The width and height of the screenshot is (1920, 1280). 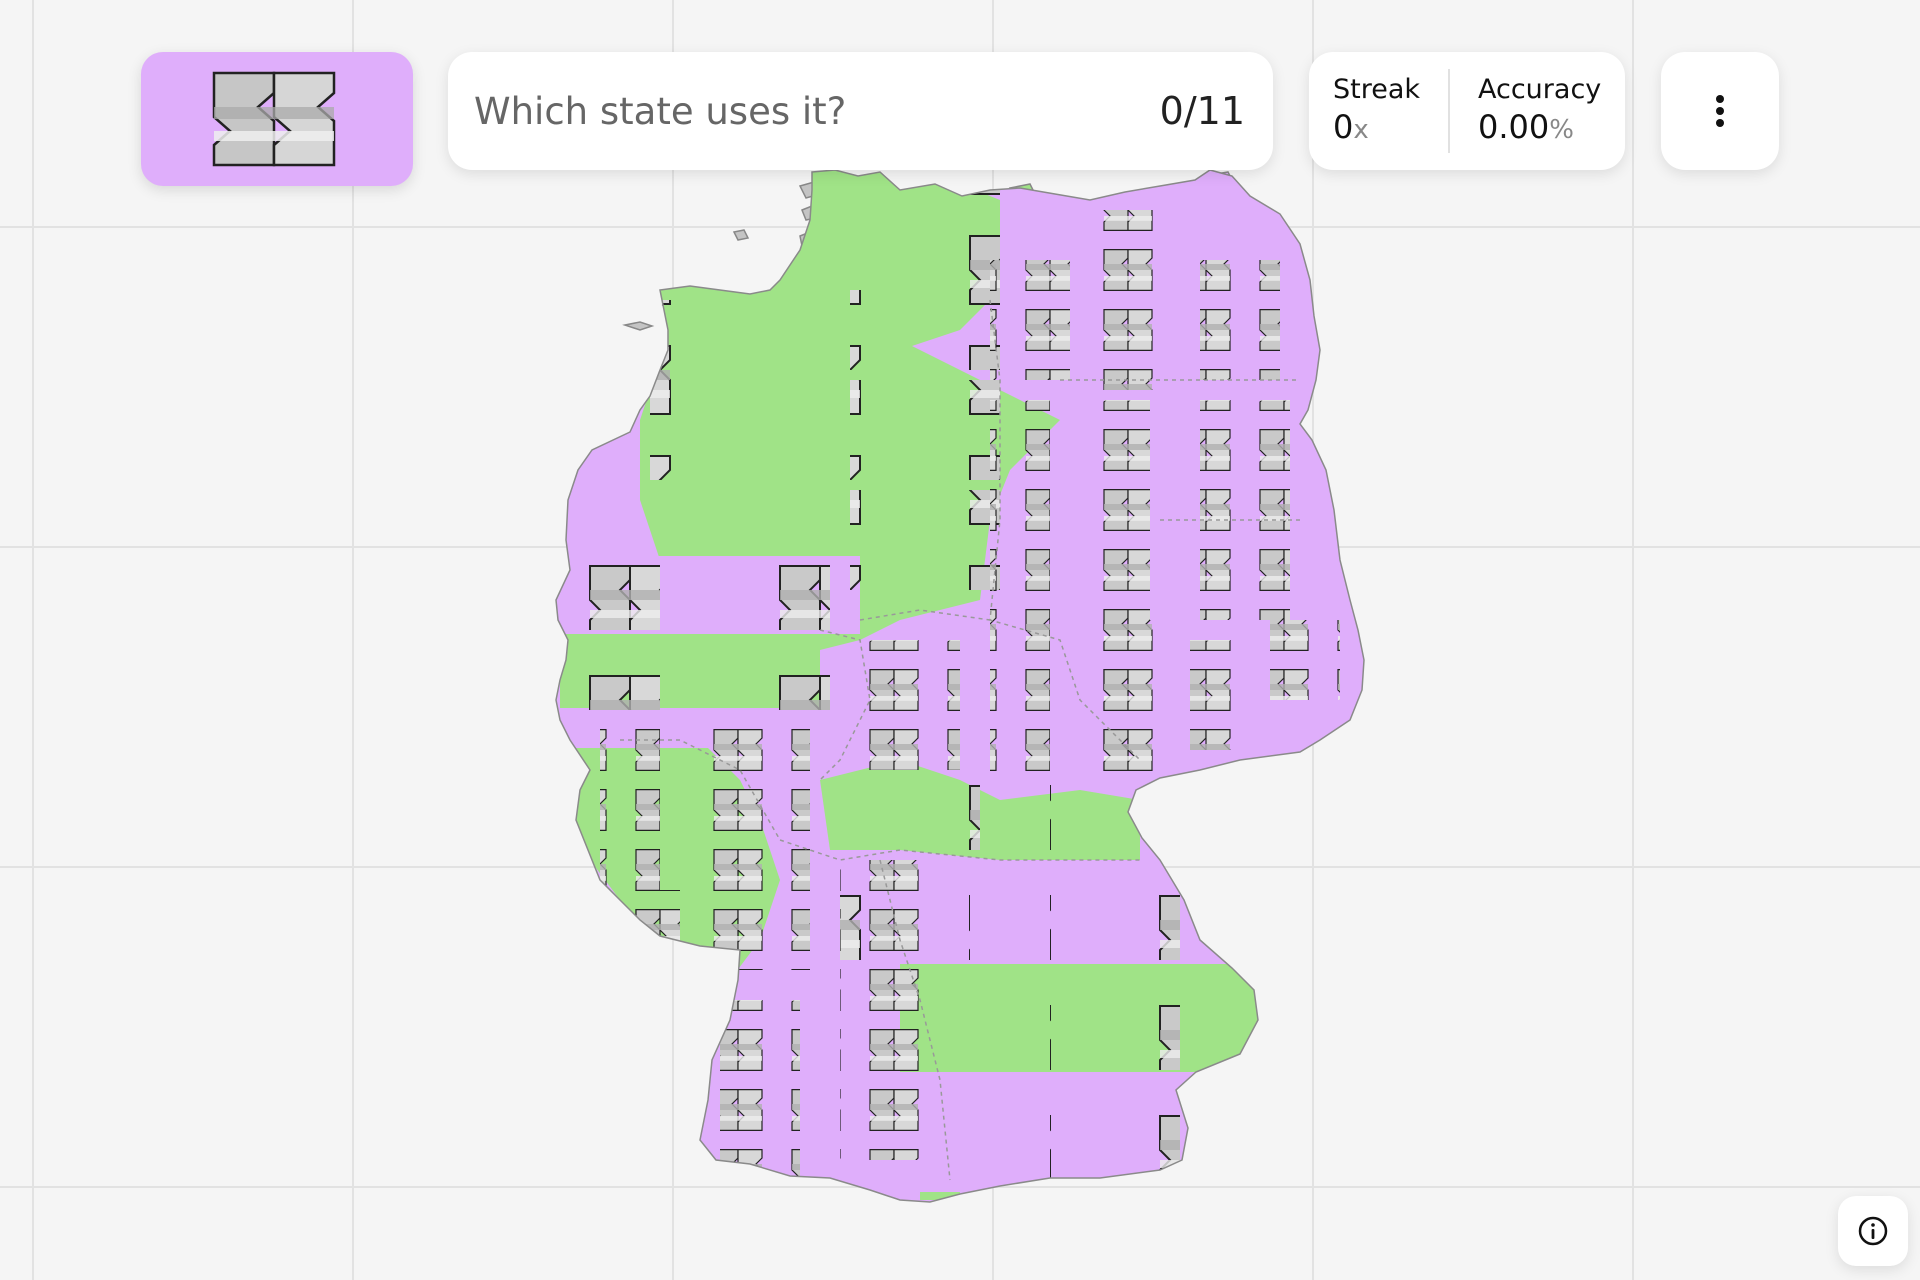 I want to click on accuracy-value: 0.00%, so click(x=1539, y=128).